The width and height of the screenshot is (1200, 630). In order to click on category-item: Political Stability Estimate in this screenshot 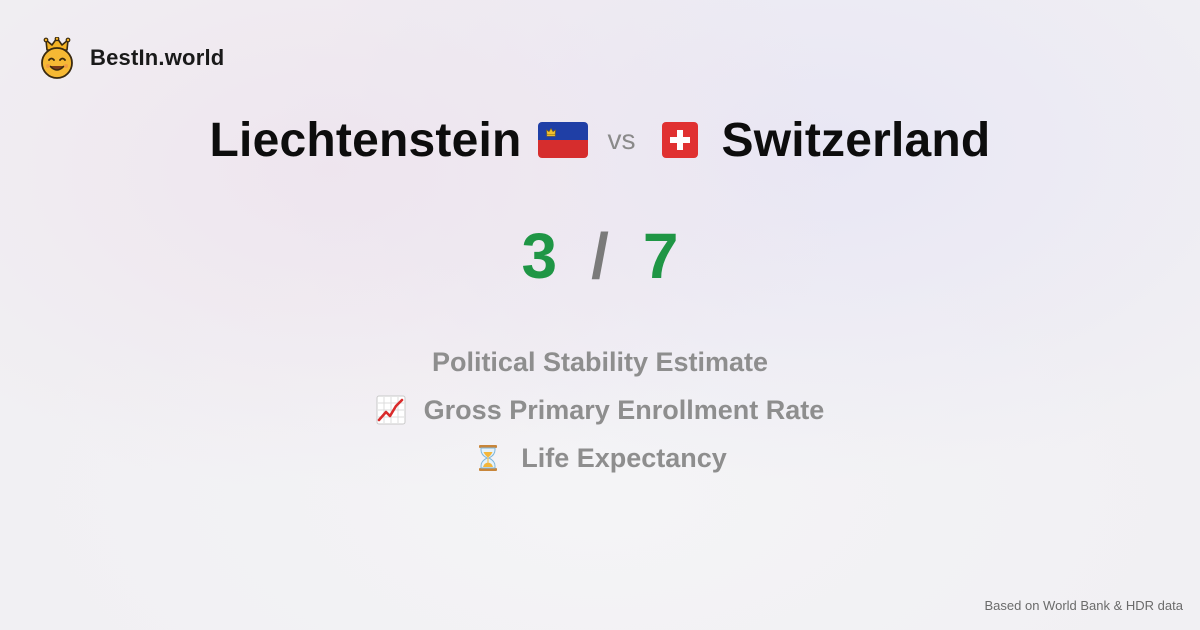, I will do `click(600, 362)`.